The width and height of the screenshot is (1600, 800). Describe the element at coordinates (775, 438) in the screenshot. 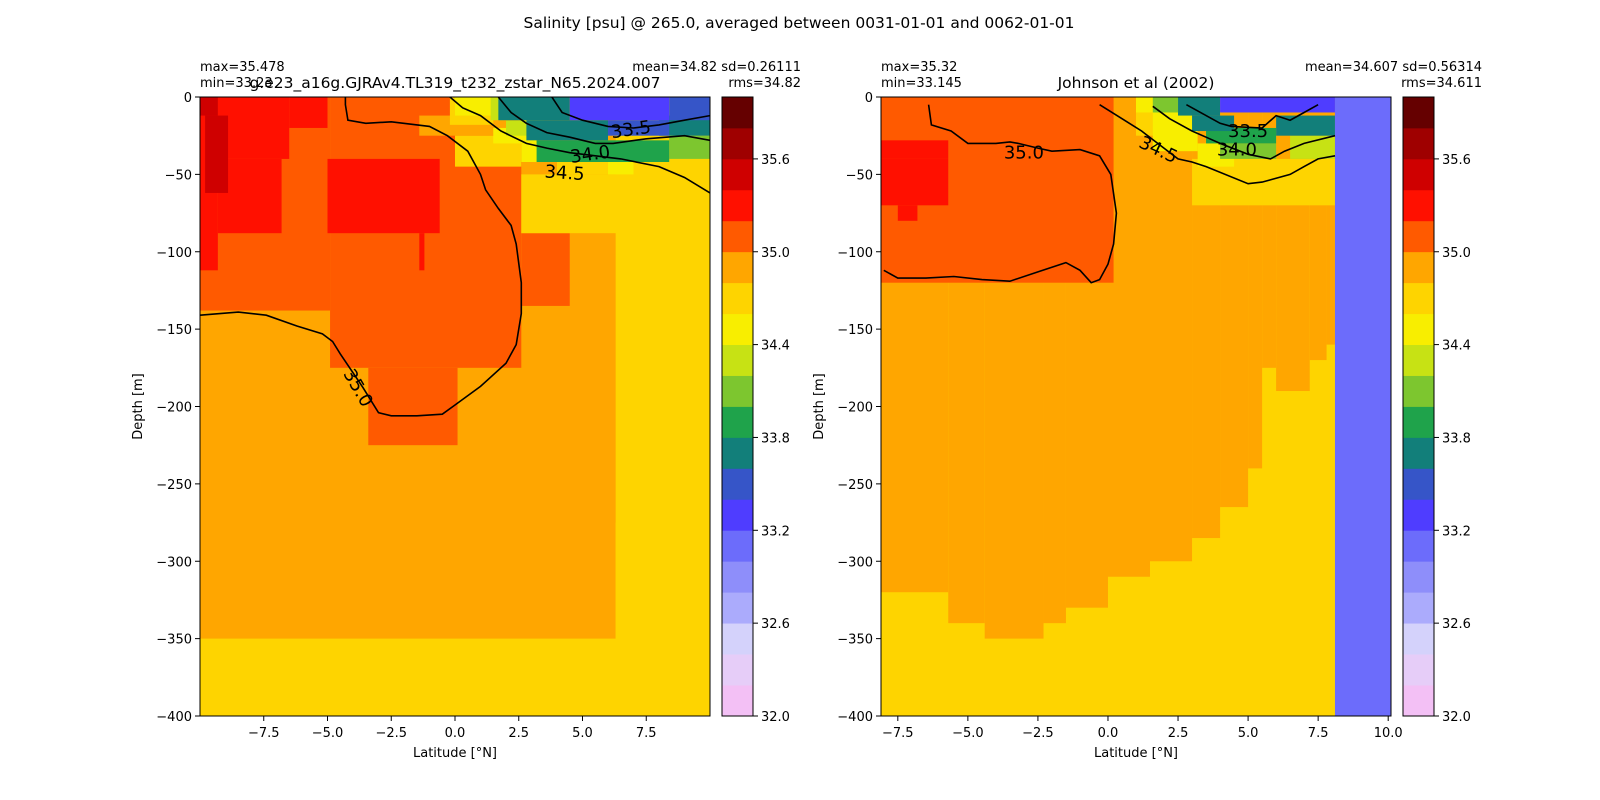

I see `colorbar-tick-label: 33.8` at that location.